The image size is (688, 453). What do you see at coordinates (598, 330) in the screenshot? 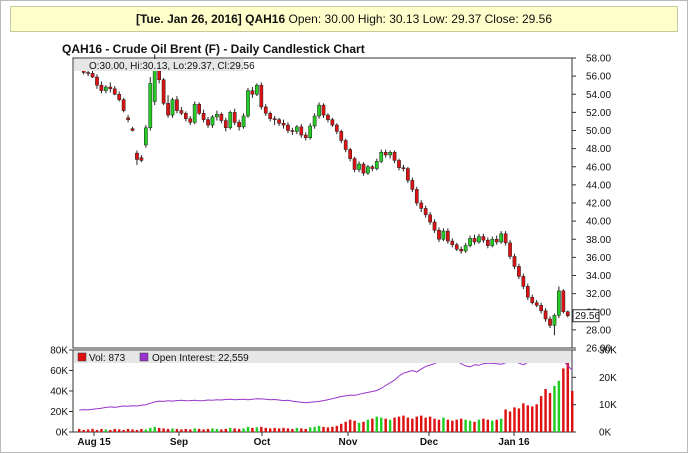
I see `price-tick-label: 28.00` at bounding box center [598, 330].